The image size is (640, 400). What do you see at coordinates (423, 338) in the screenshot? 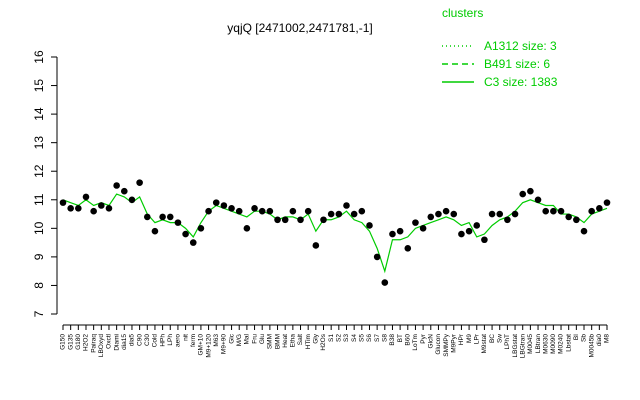
I see `x-tick-label: Pyr` at bounding box center [423, 338].